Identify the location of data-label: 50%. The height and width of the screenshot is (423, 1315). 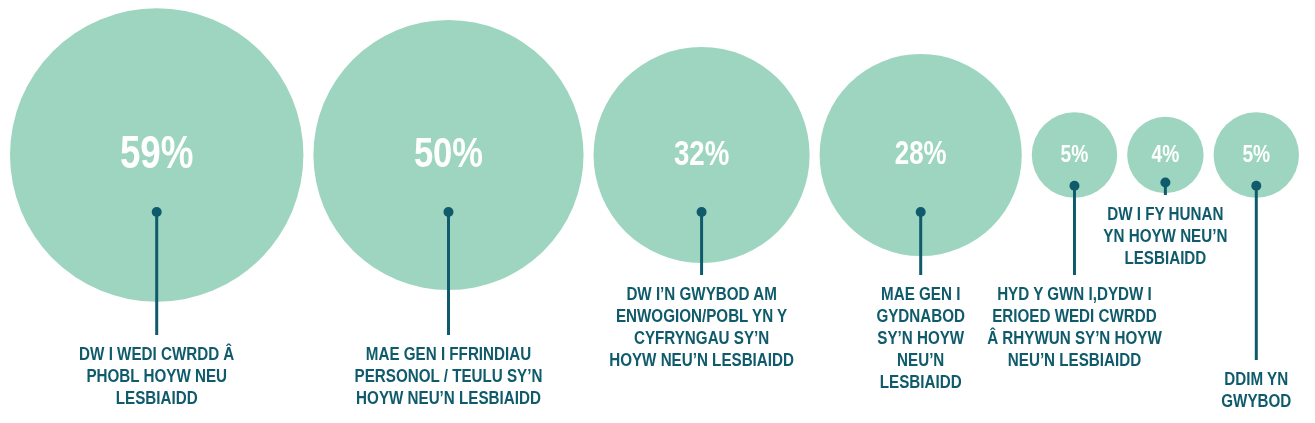
(448, 152).